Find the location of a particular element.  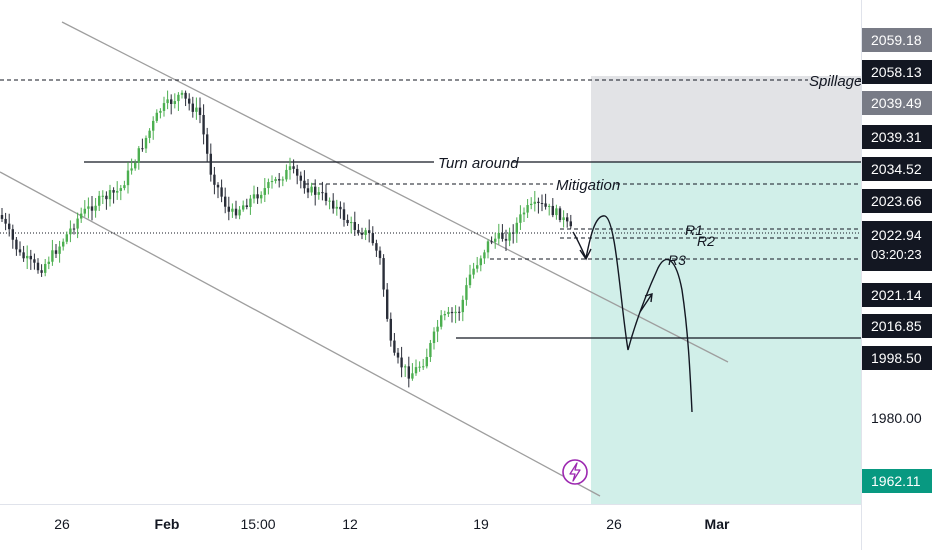

projected-path is located at coordinates (632, 314).